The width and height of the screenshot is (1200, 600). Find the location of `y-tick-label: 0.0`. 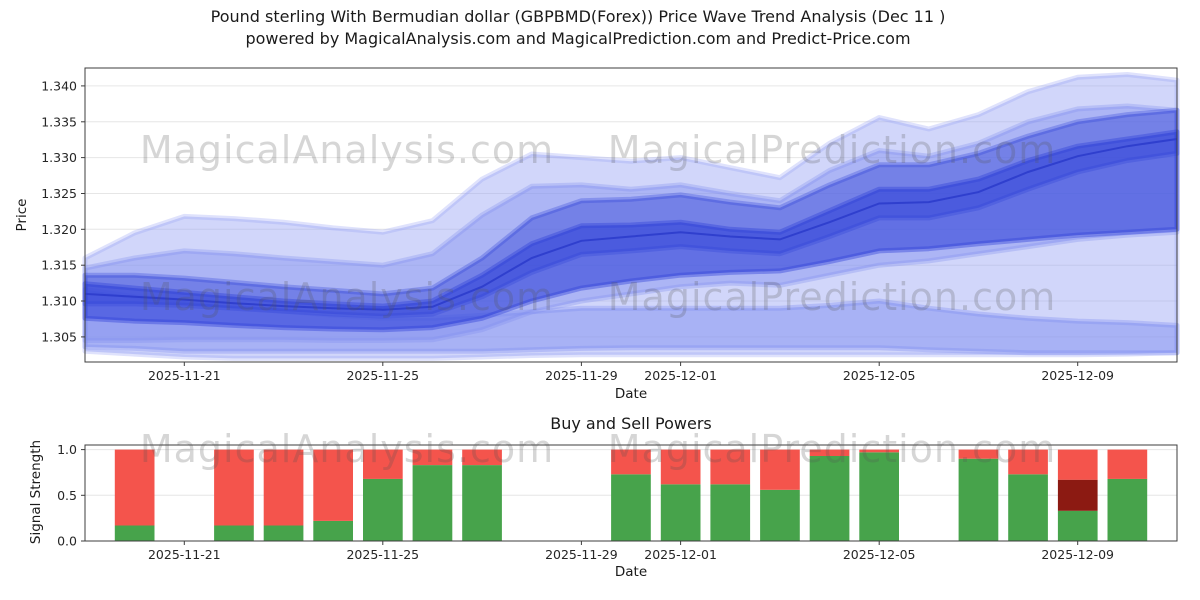

y-tick-label: 0.0 is located at coordinates (67, 541).